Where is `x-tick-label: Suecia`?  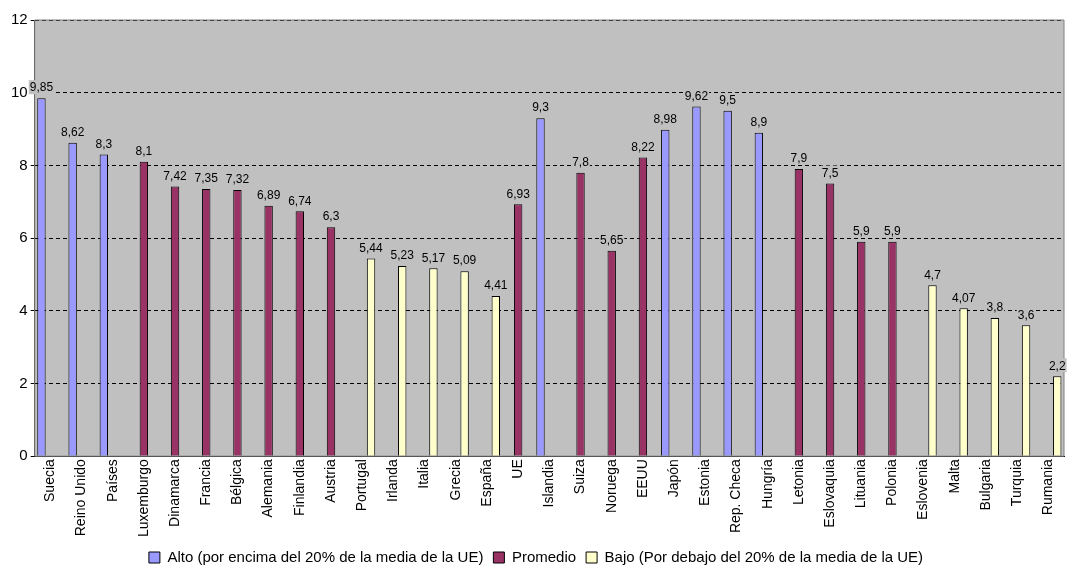 x-tick-label: Suecia is located at coordinates (49, 480).